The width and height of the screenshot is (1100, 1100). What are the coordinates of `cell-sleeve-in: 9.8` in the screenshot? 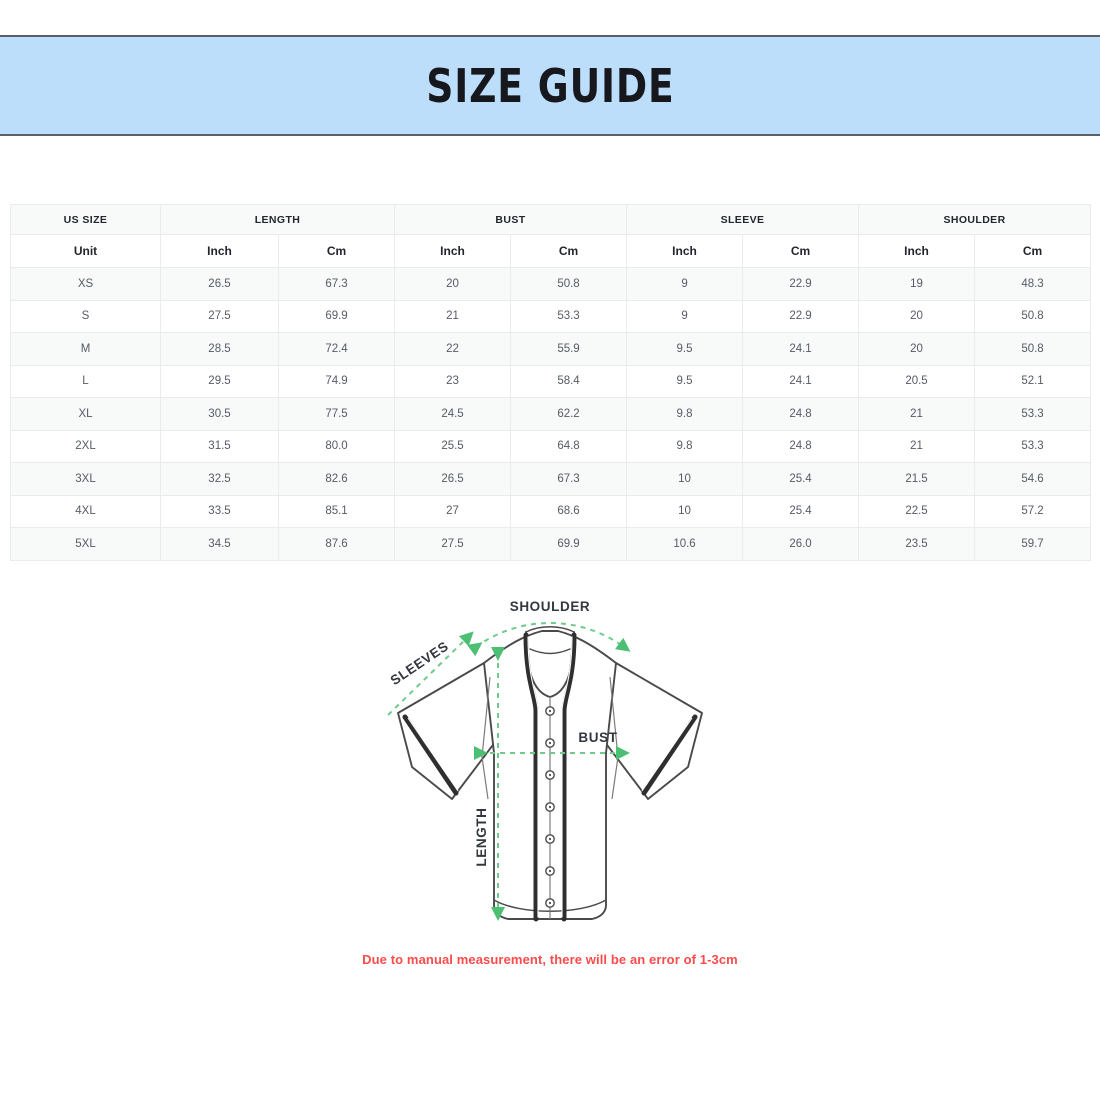 It's located at (685, 414).